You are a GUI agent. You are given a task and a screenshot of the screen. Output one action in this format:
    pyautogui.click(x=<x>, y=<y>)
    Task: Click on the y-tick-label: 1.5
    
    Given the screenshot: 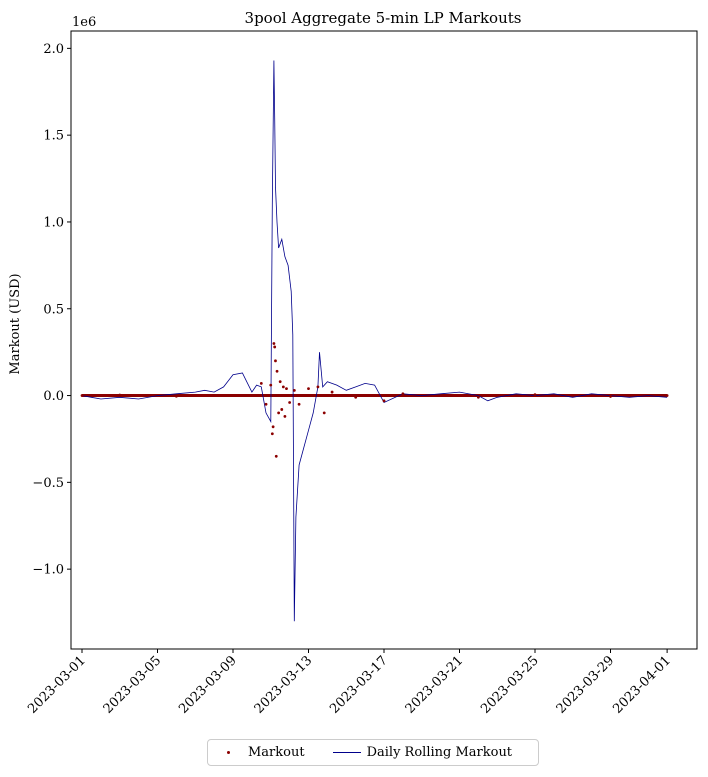 What is the action you would take?
    pyautogui.click(x=53, y=136)
    